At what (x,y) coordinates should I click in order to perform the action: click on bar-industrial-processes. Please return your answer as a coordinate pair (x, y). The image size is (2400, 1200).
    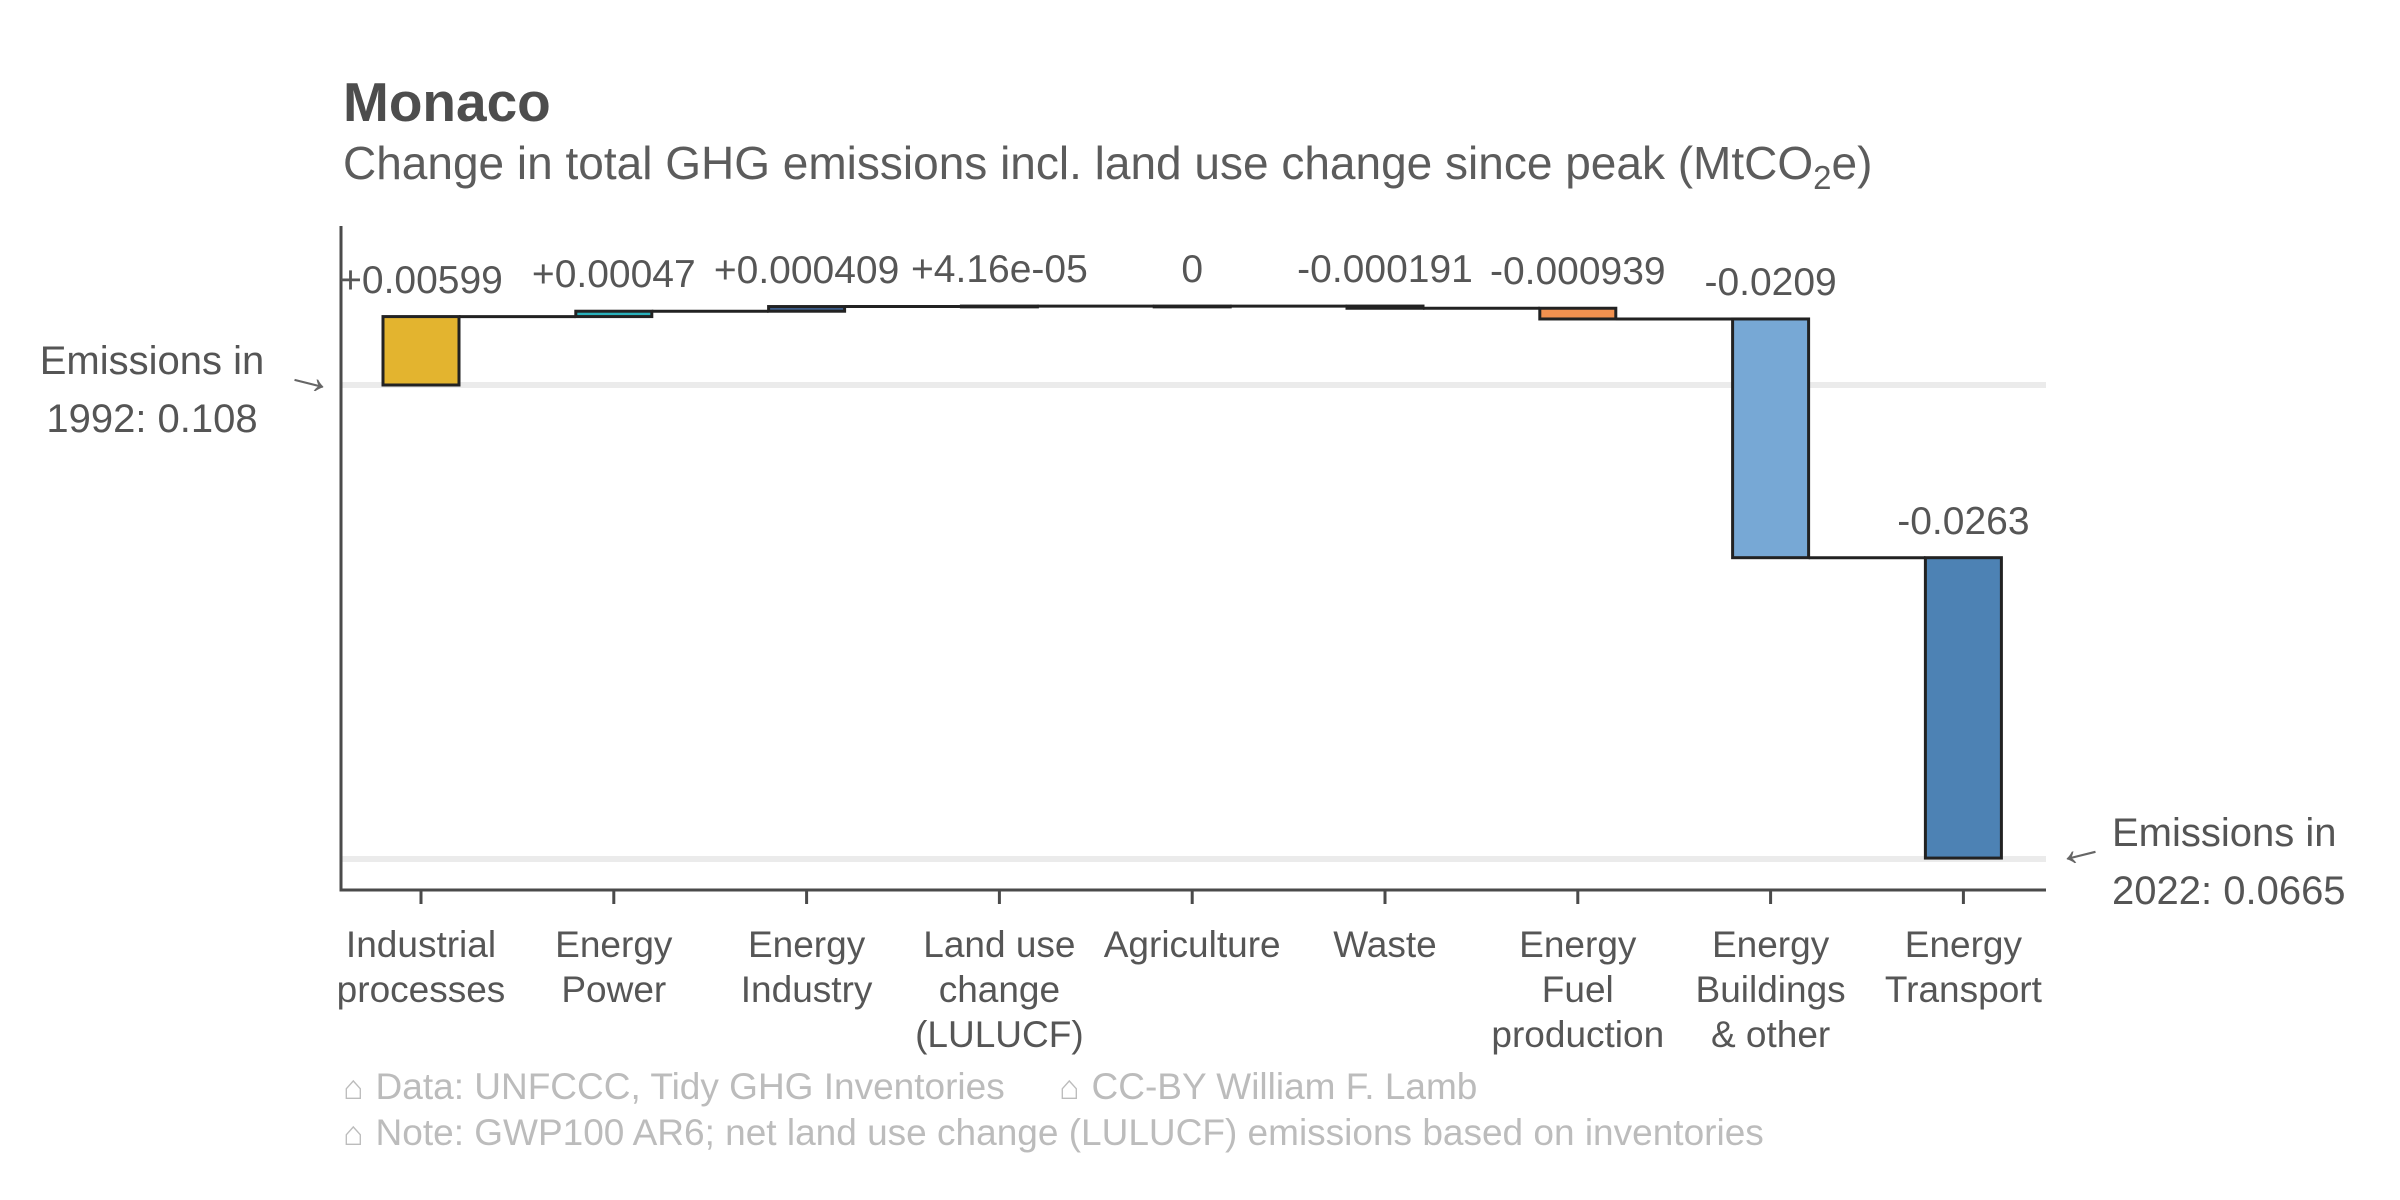
    Looking at the image, I should click on (421, 351).